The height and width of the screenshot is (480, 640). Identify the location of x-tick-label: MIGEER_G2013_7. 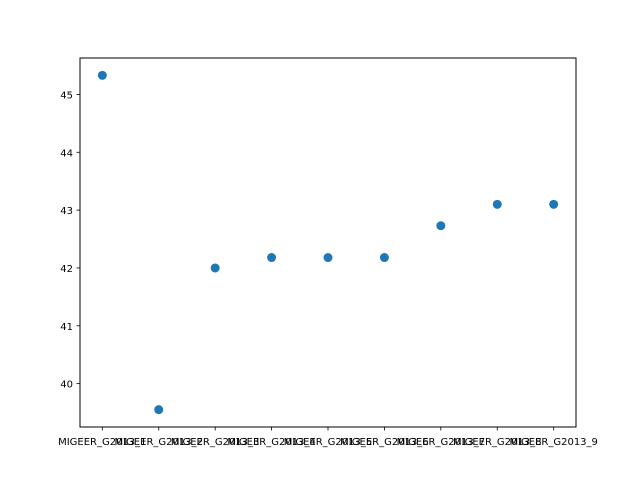
(441, 442).